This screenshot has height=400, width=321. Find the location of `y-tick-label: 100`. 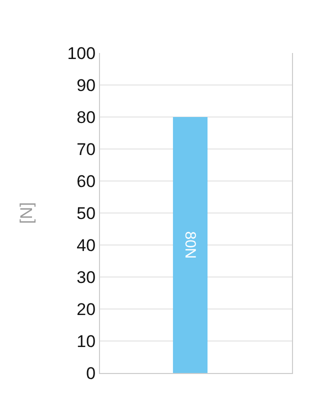

y-tick-label: 100 is located at coordinates (81, 53).